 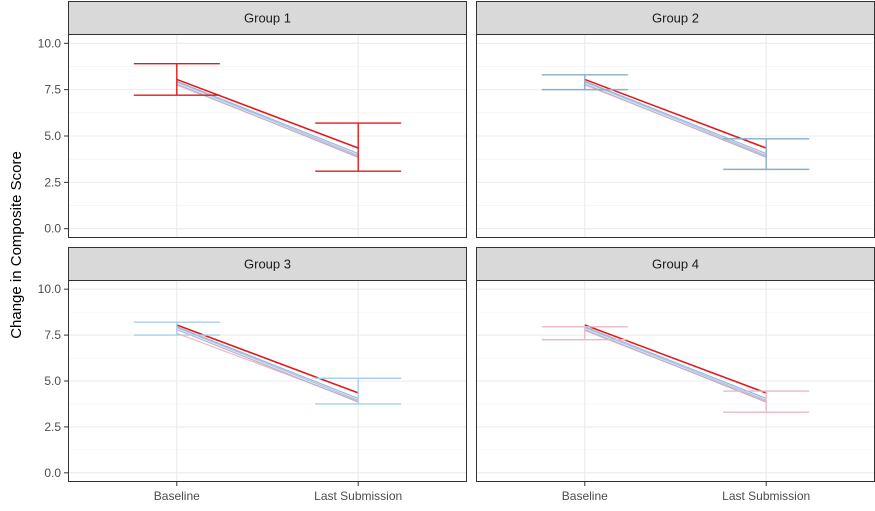 I want to click on panel-strip-label: Group 2, so click(x=675, y=18).